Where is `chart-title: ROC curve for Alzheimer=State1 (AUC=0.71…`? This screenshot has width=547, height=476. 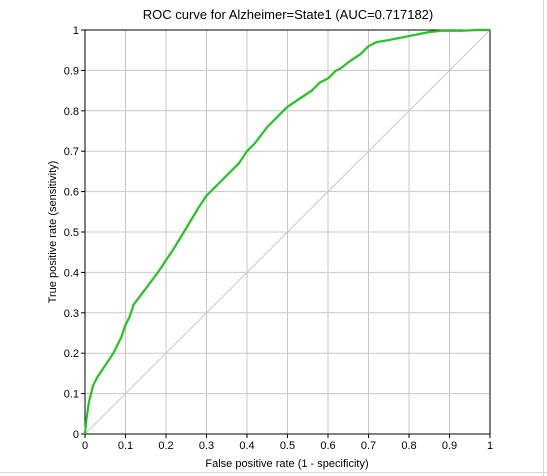 chart-title: ROC curve for Alzheimer=State1 (AUC=0.71… is located at coordinates (288, 14).